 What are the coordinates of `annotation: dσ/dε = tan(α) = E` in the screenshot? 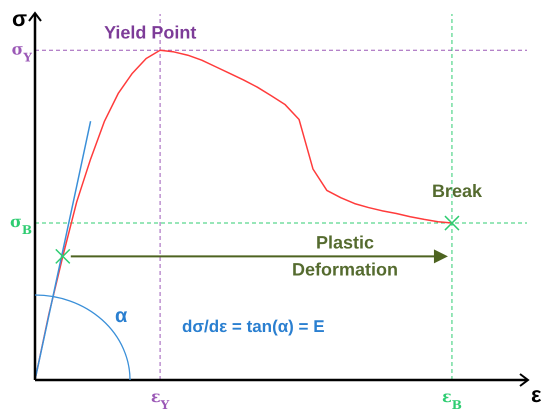 It's located at (253, 326).